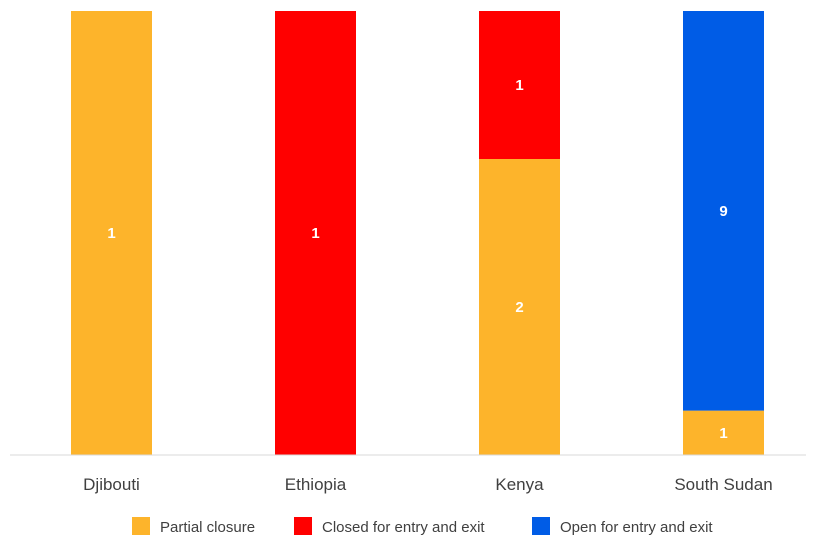  I want to click on data-label: 9, so click(723, 211).